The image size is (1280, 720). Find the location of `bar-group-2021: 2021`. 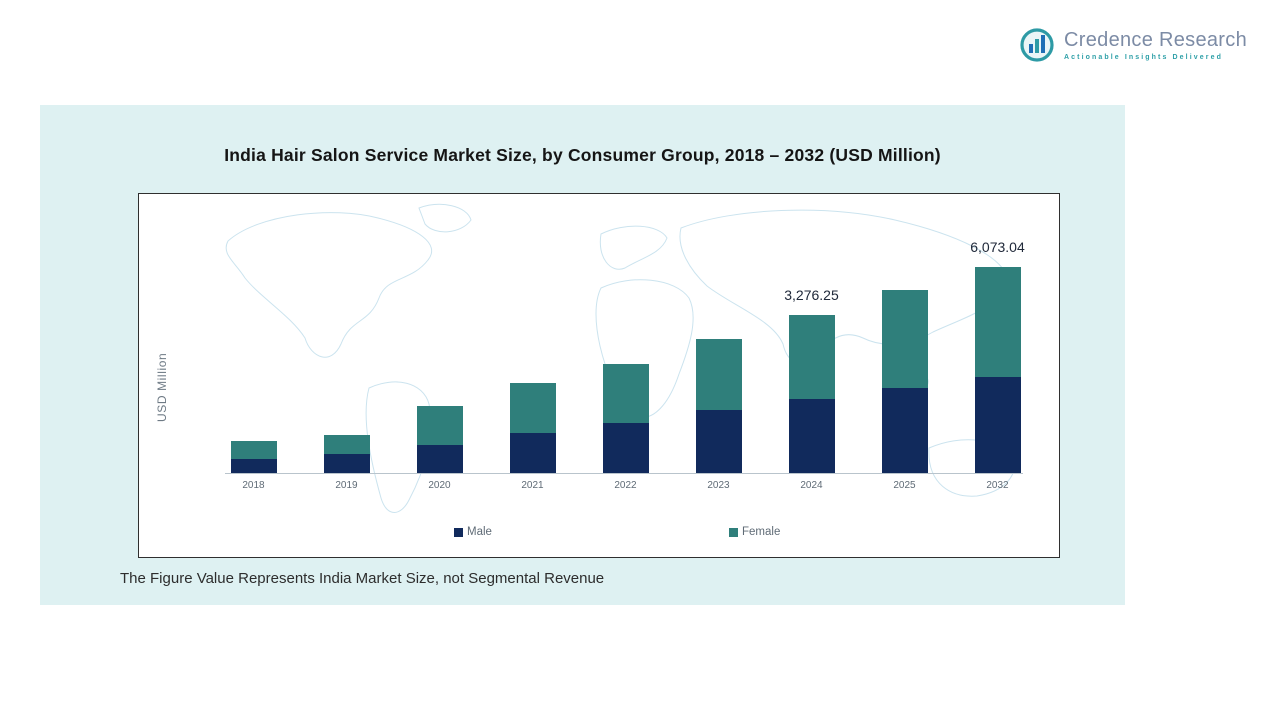

bar-group-2021: 2021 is located at coordinates (532, 342).